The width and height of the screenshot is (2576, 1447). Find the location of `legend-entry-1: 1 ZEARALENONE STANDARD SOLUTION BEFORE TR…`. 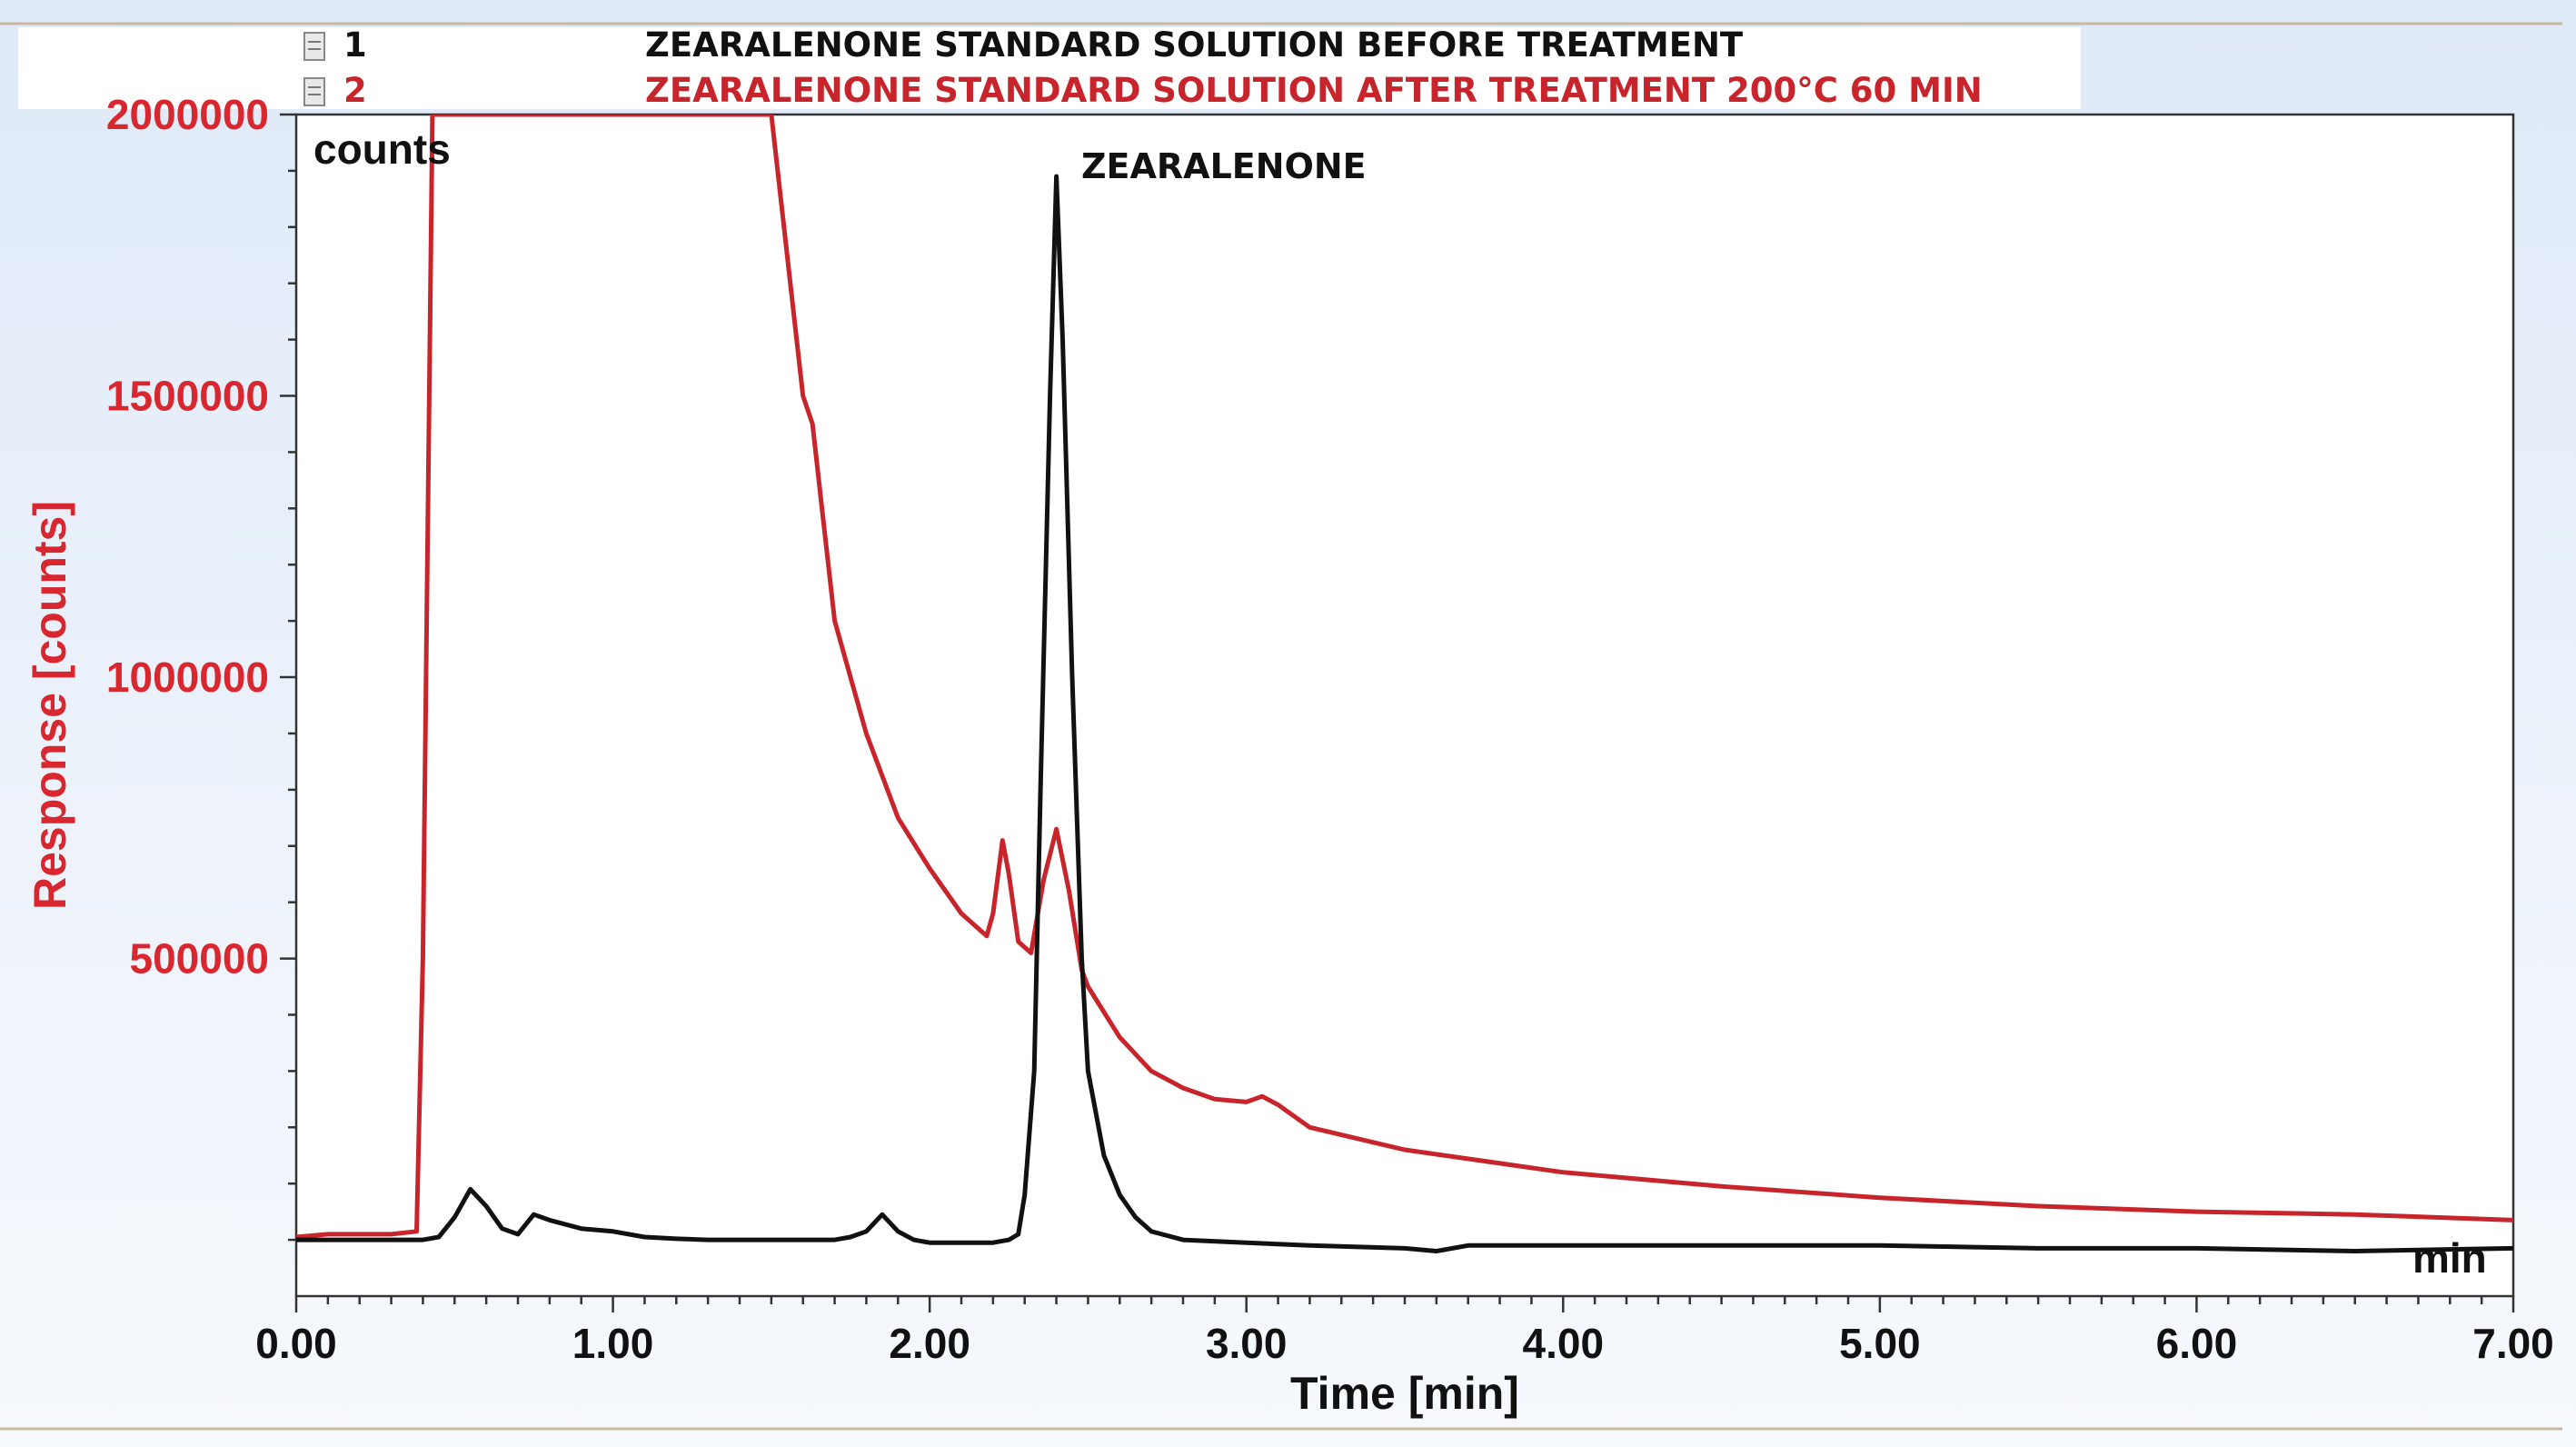

legend-entry-1: 1 ZEARALENONE STANDARD SOLUTION BEFORE TR… is located at coordinates (1023, 45).